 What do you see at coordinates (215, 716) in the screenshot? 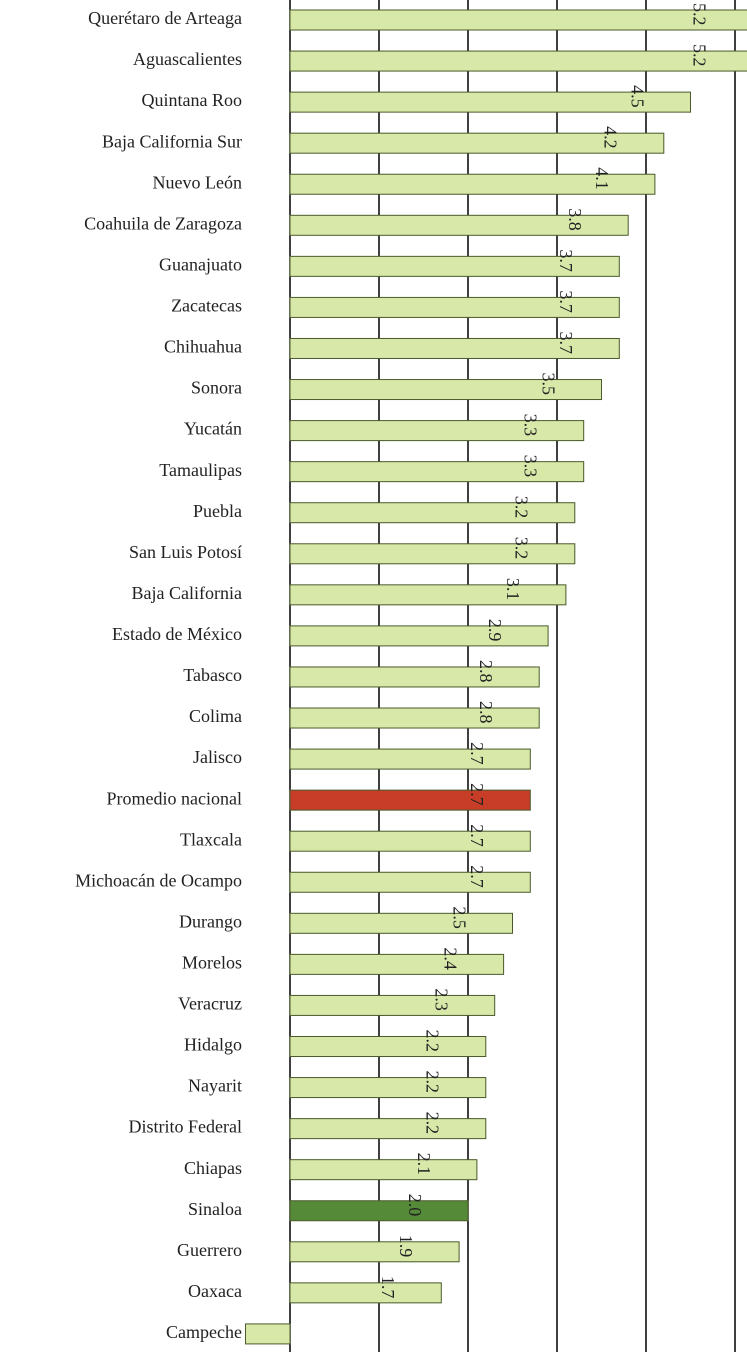
I see `y-tick-label: Colima` at bounding box center [215, 716].